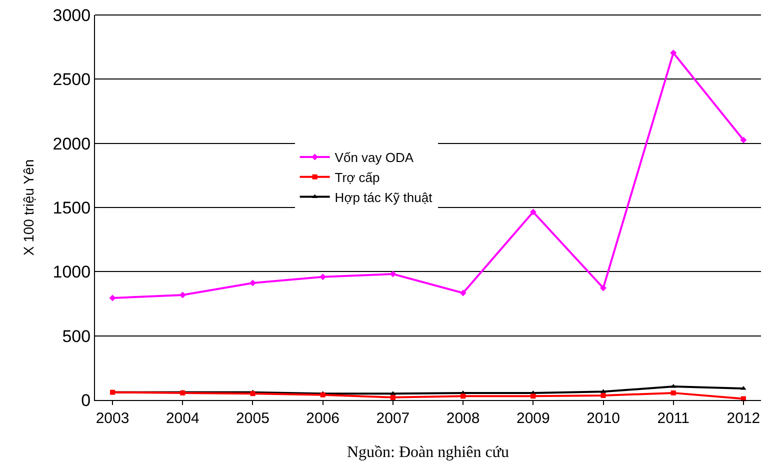 Image resolution: width=766 pixels, height=476 pixels. I want to click on x-tick-label: 2003, so click(113, 418).